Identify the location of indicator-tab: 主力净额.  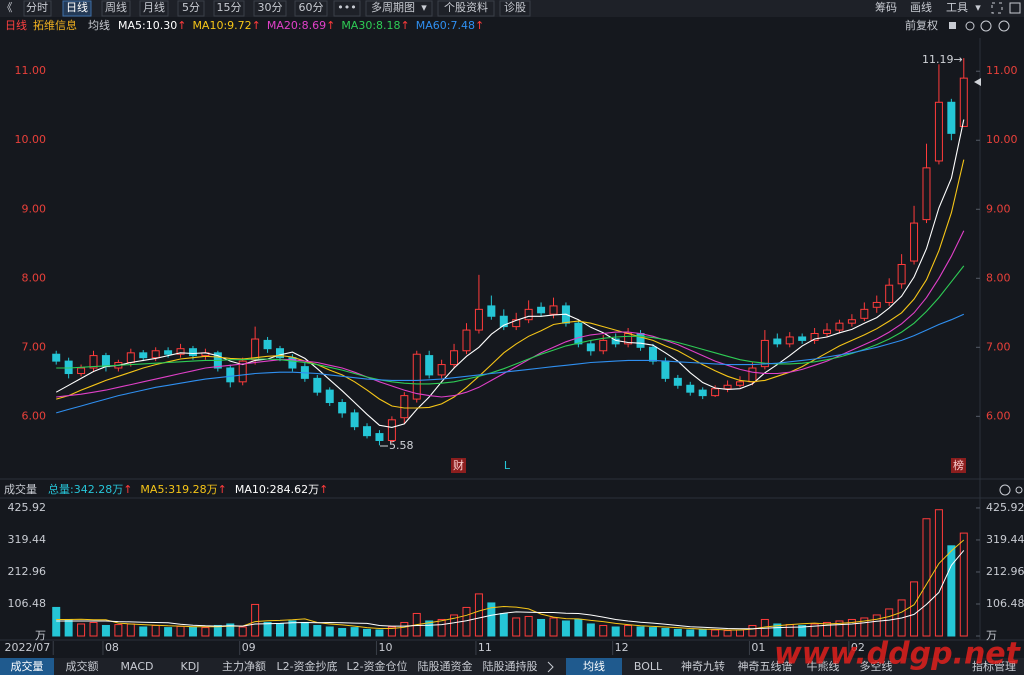
(244, 666).